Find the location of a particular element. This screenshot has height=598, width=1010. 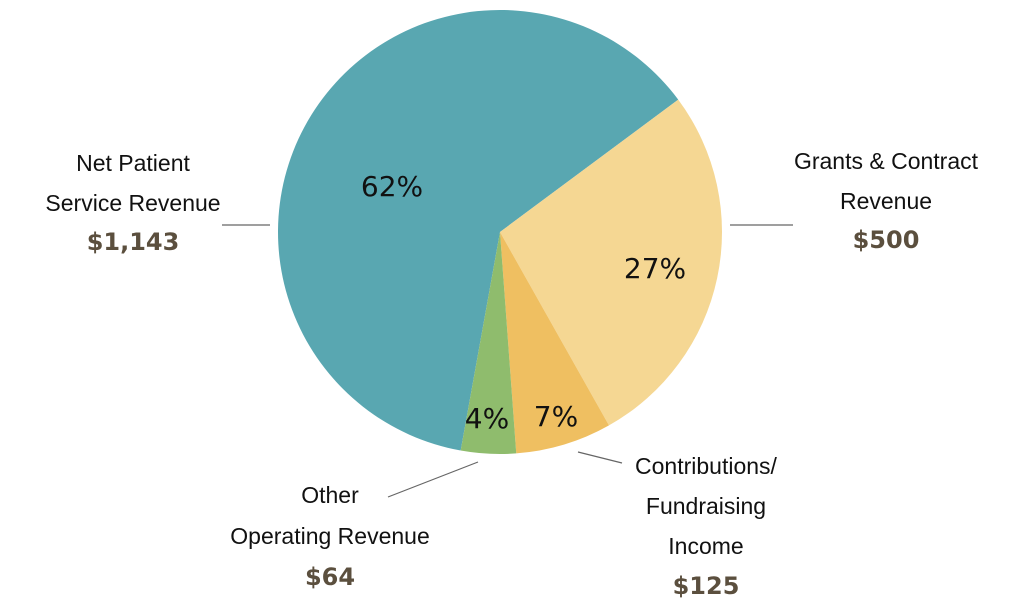

slice-percent: 7% is located at coordinates (556, 416).